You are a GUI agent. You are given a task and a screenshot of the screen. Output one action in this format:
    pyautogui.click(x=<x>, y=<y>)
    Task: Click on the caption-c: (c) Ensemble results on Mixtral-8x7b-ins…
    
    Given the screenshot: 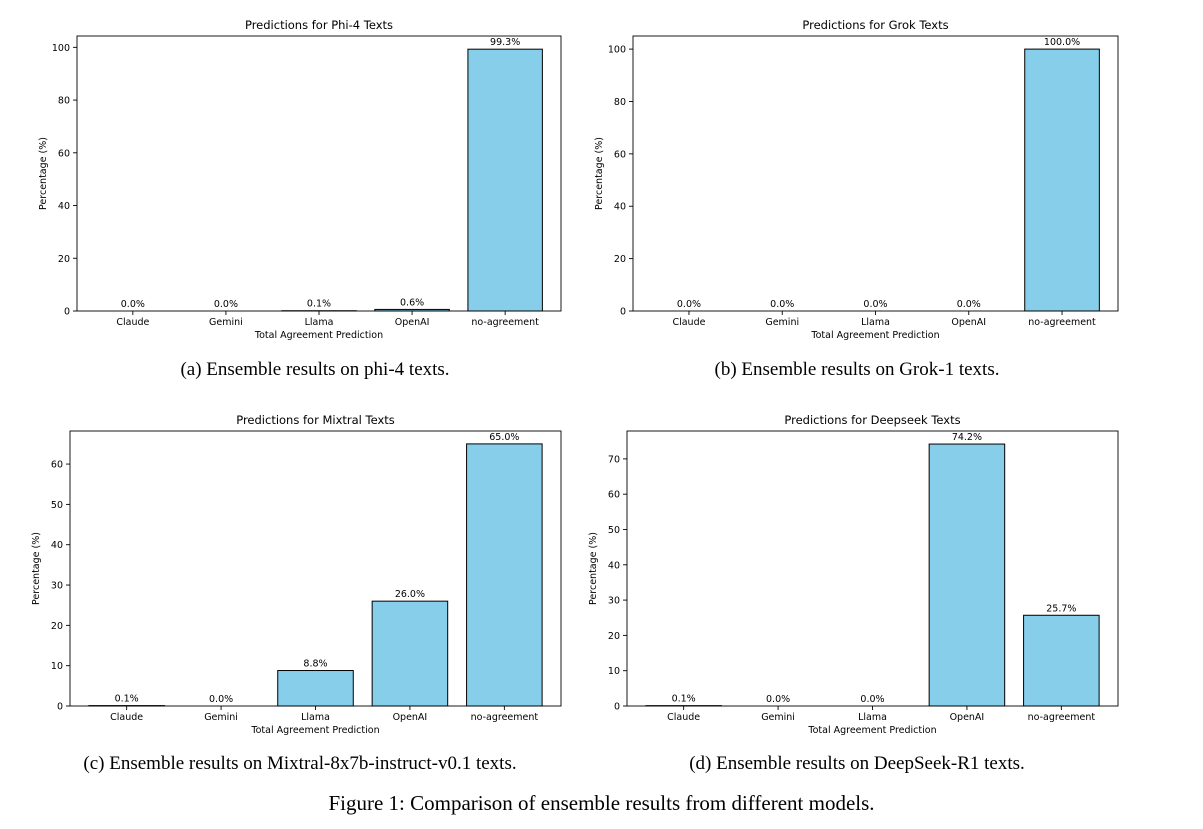 What is the action you would take?
    pyautogui.click(x=300, y=763)
    